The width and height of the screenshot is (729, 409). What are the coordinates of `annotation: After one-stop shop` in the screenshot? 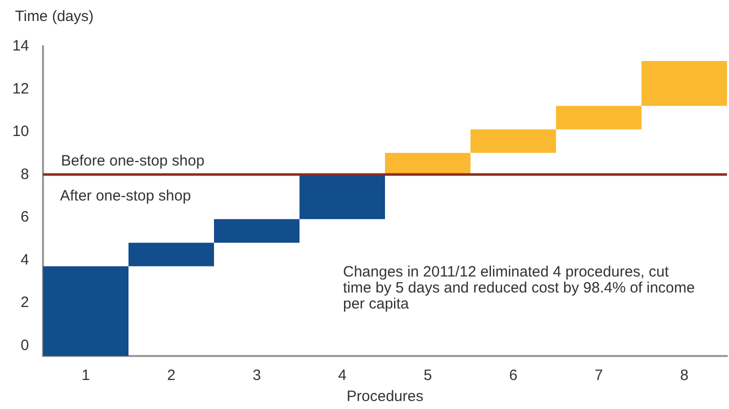 It's located at (125, 196).